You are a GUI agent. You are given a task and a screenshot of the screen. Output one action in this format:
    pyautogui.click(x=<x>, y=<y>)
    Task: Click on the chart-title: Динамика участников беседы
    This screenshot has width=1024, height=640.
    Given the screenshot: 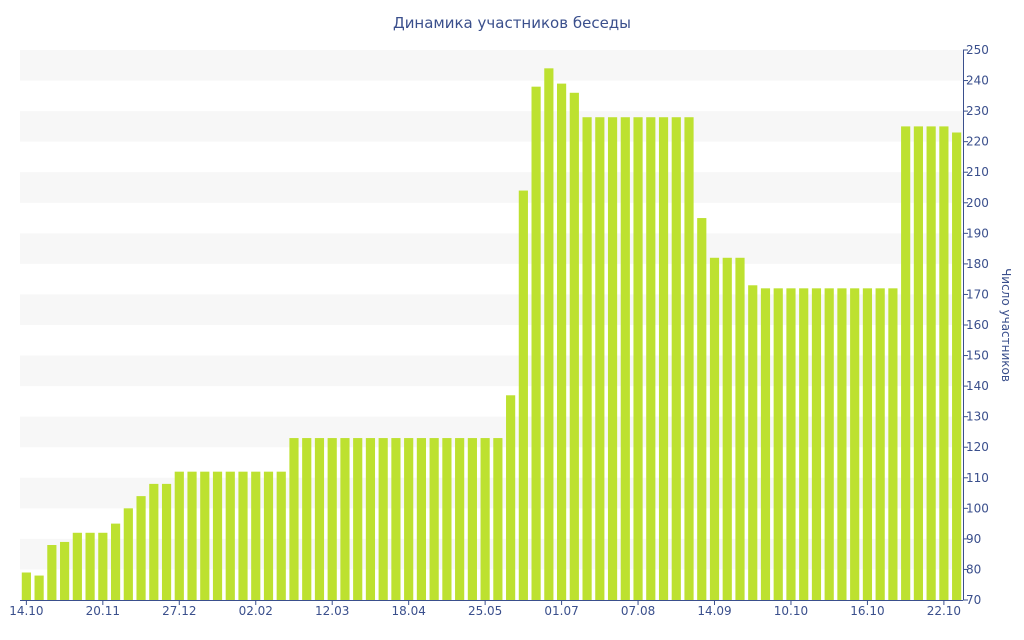 What is the action you would take?
    pyautogui.click(x=512, y=23)
    